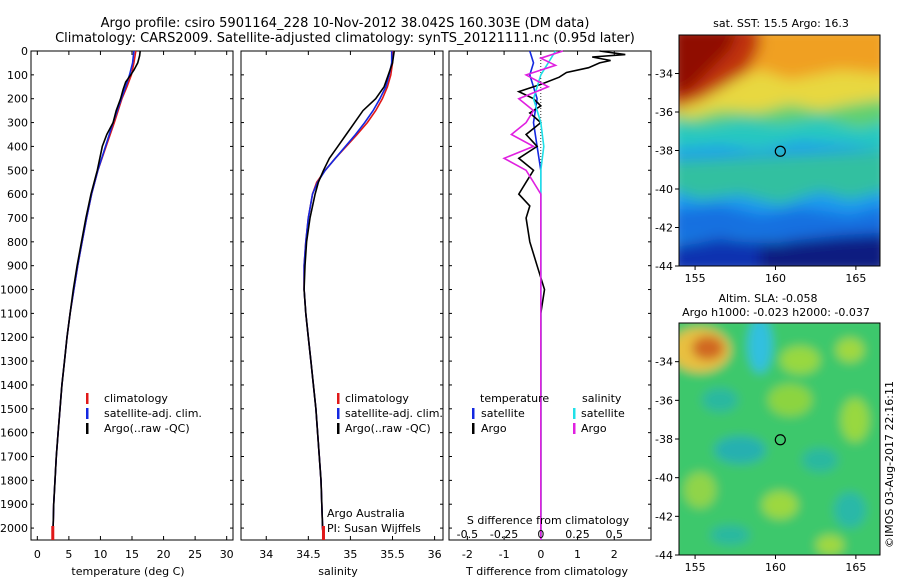  I want to click on s-diff-tick-label: 0.25, so click(577, 534).